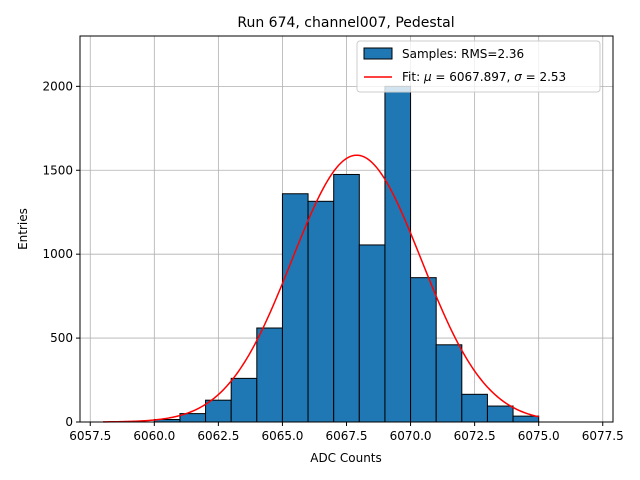  Describe the element at coordinates (603, 436) in the screenshot. I see `x-tick-label: 6077.5` at that location.